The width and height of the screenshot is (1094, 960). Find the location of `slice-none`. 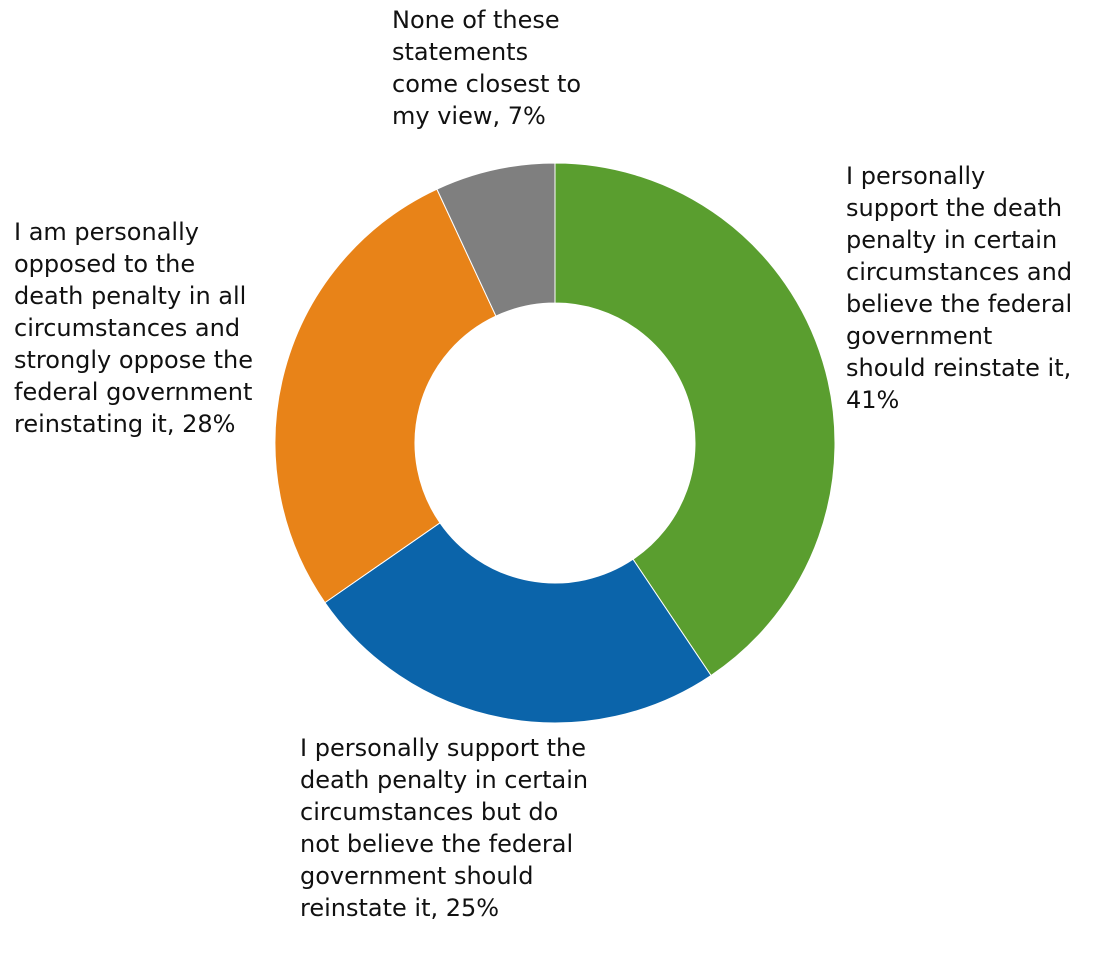

slice-none is located at coordinates (496, 239).